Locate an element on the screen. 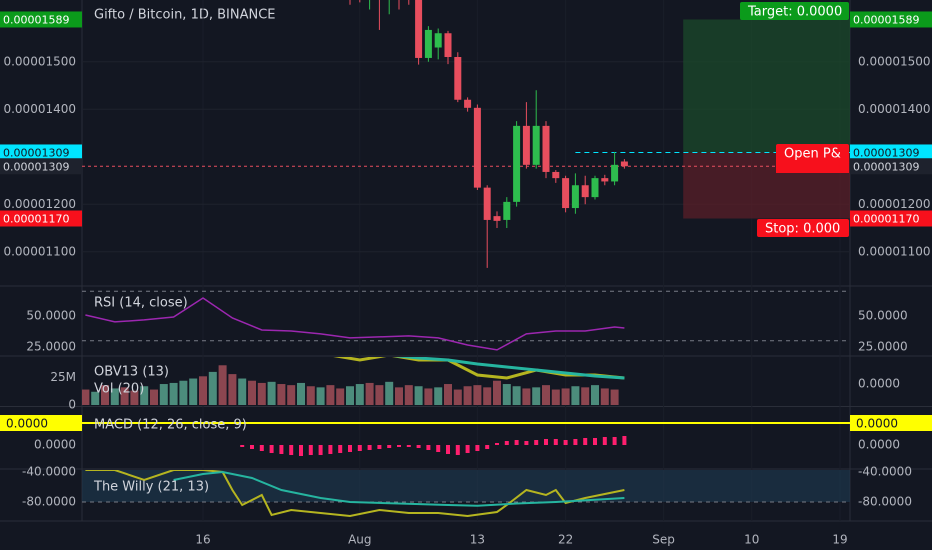  target-label-box is located at coordinates (794, 11).